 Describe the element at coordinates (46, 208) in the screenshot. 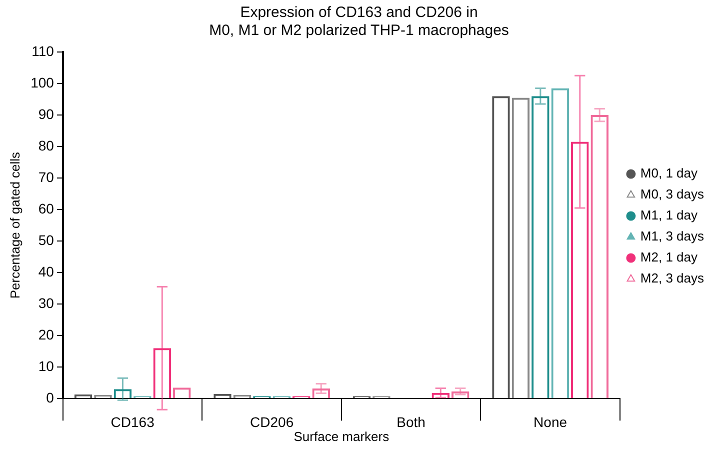

I see `y-tick-label: 60` at that location.